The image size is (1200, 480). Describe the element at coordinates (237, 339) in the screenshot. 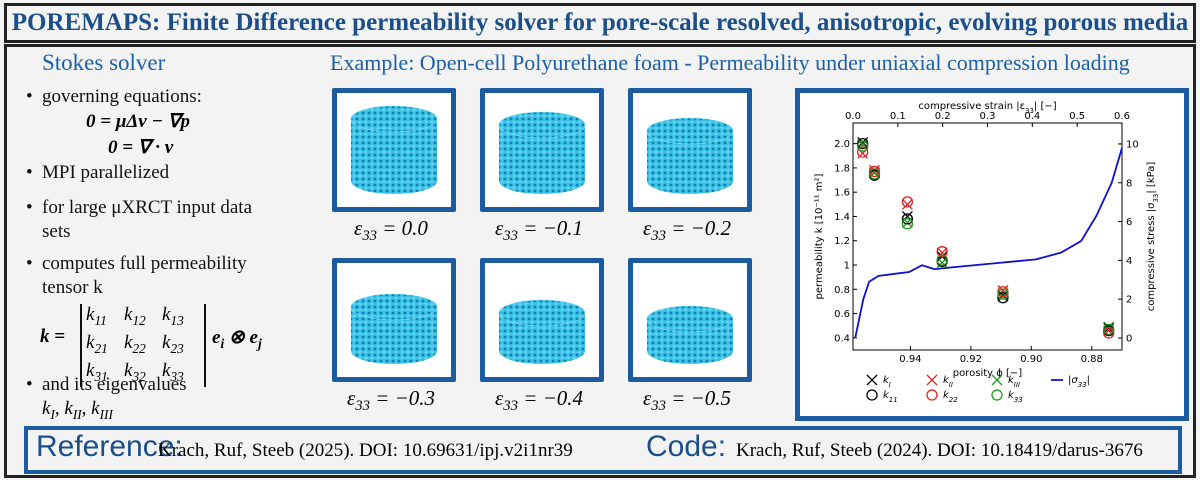

I see `tensor-rhs: ei ⊗ ej` at that location.